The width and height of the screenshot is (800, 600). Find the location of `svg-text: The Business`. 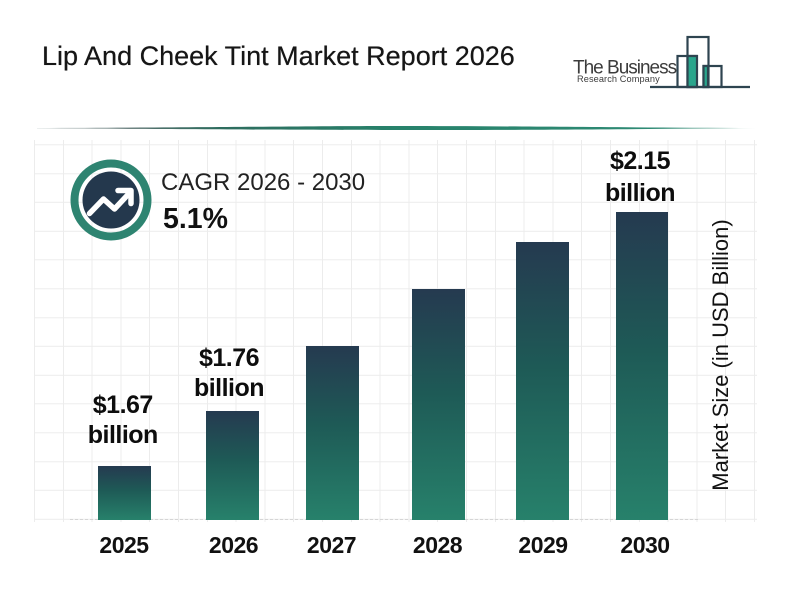

svg-text: The Business is located at coordinates (625, 68).